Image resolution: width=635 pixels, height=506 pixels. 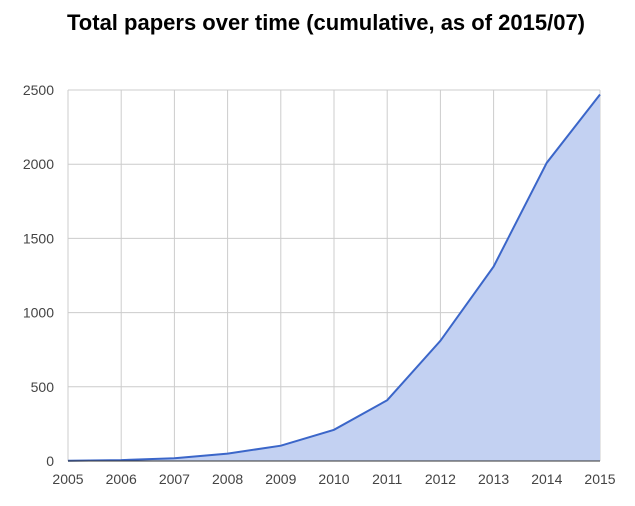 What do you see at coordinates (50, 461) in the screenshot?
I see `y-tick-label: 0` at bounding box center [50, 461].